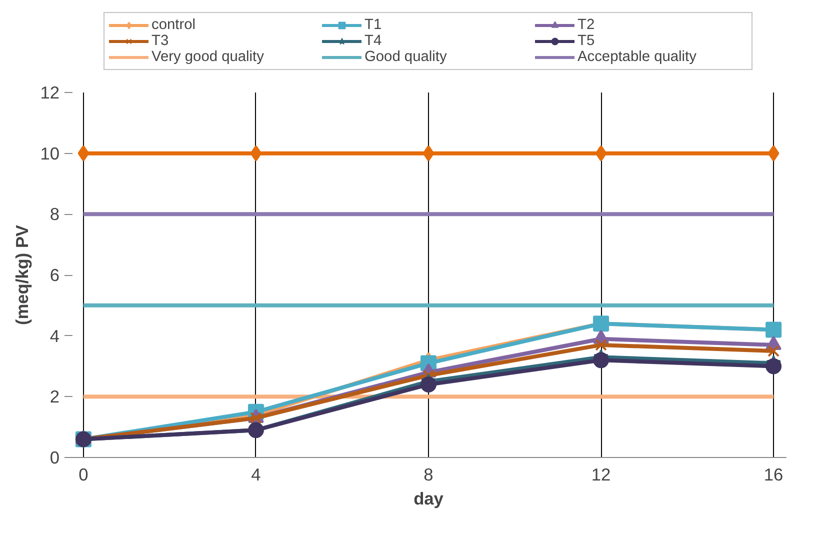  What do you see at coordinates (406, 57) in the screenshot?
I see `legend-label: Good quality` at bounding box center [406, 57].